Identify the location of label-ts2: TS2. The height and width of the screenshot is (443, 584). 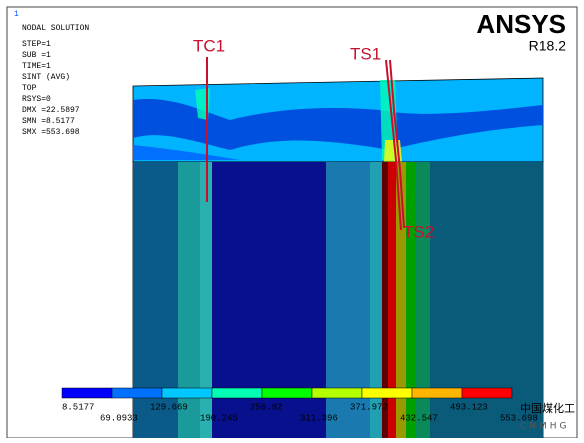
(418, 231).